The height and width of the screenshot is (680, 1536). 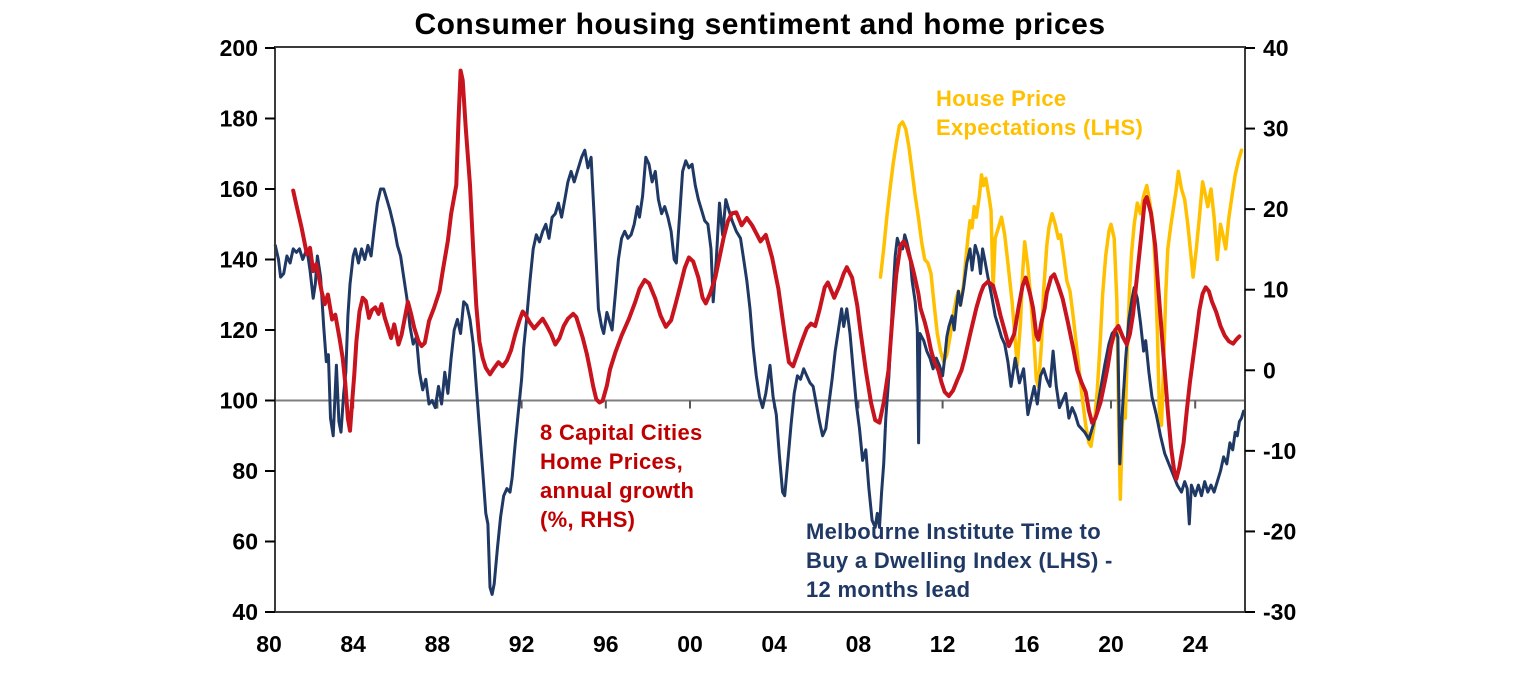 What do you see at coordinates (1279, 451) in the screenshot?
I see `right-axis-label: -10` at bounding box center [1279, 451].